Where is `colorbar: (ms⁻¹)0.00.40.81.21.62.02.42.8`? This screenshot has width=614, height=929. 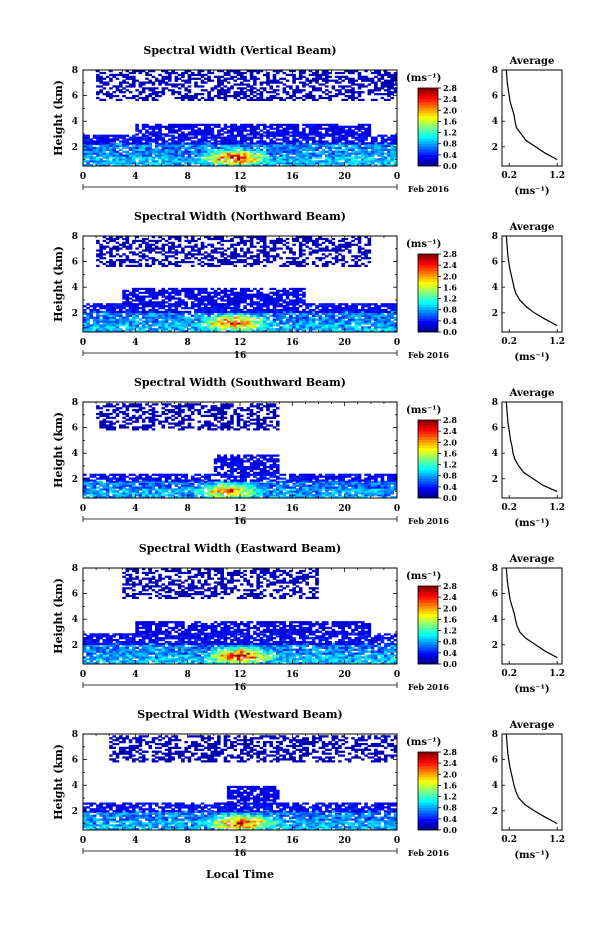
colorbar: (ms⁻¹)0.00.40.81.21.62.02.42.8 is located at coordinates (431, 122).